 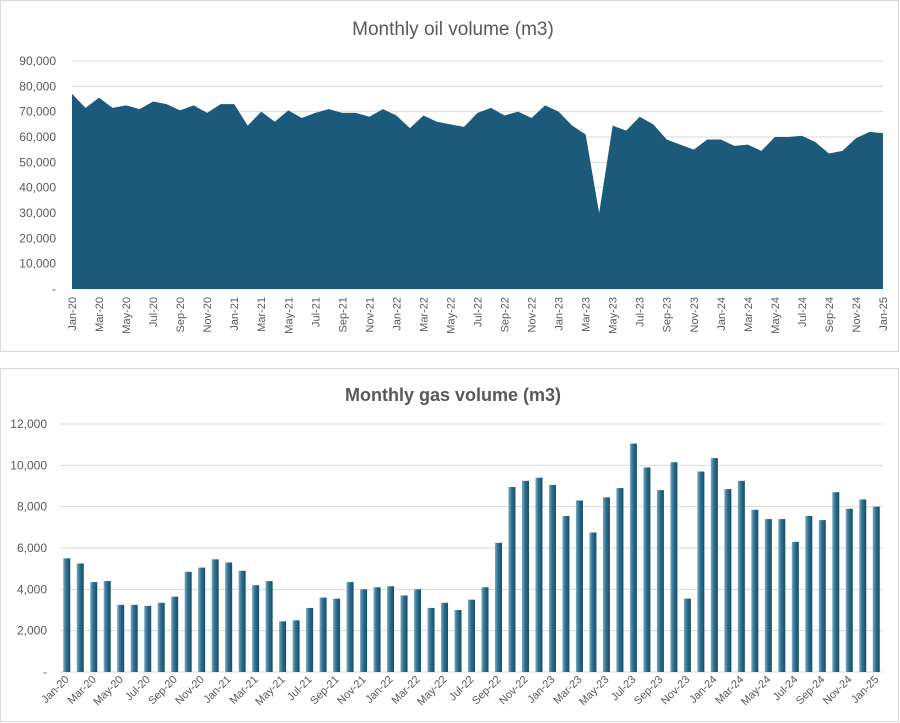 I want to click on gas-x-tick-label: May-21, so click(x=270, y=691).